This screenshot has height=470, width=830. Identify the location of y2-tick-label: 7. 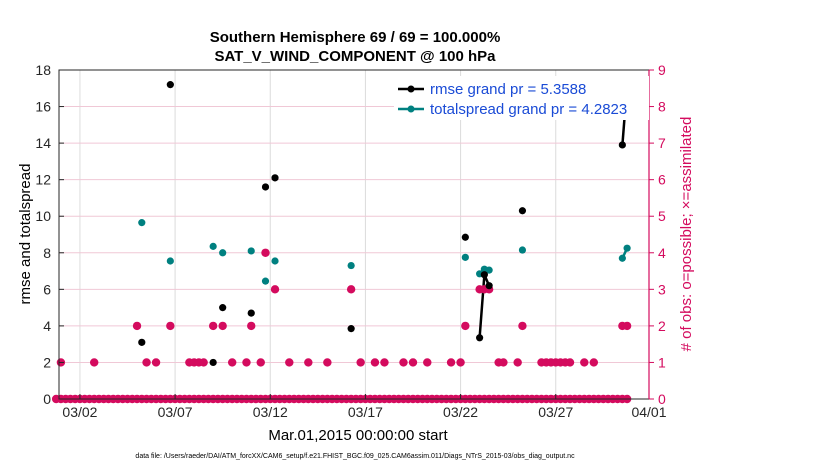
(662, 143).